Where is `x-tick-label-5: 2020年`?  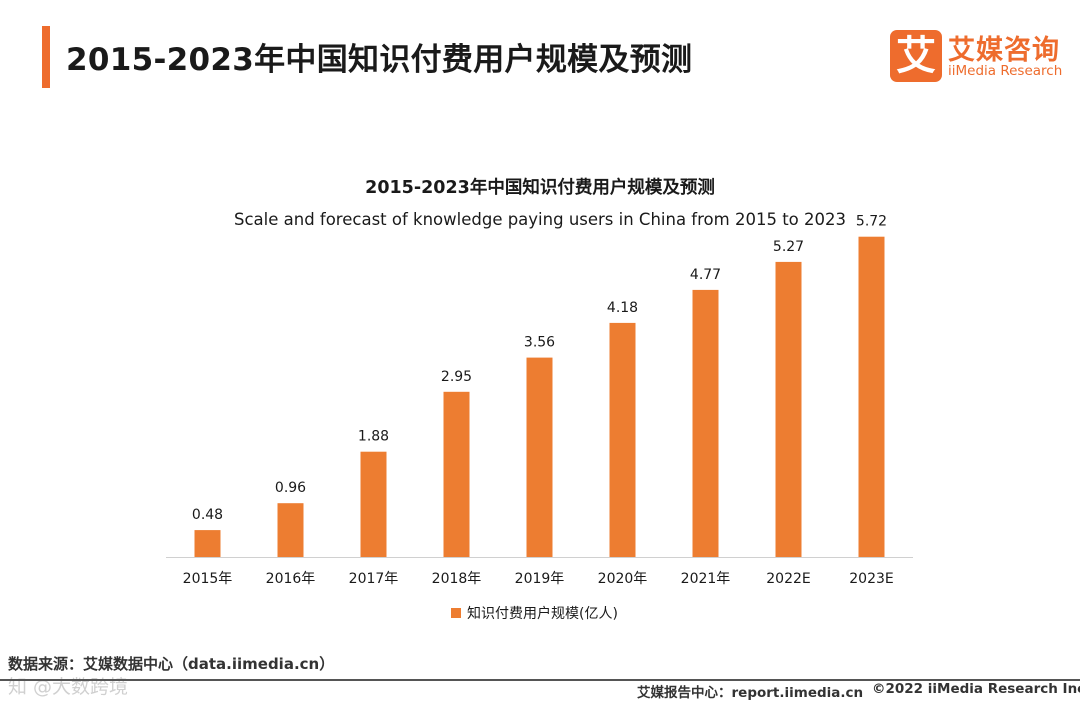 x-tick-label-5: 2020年 is located at coordinates (623, 579).